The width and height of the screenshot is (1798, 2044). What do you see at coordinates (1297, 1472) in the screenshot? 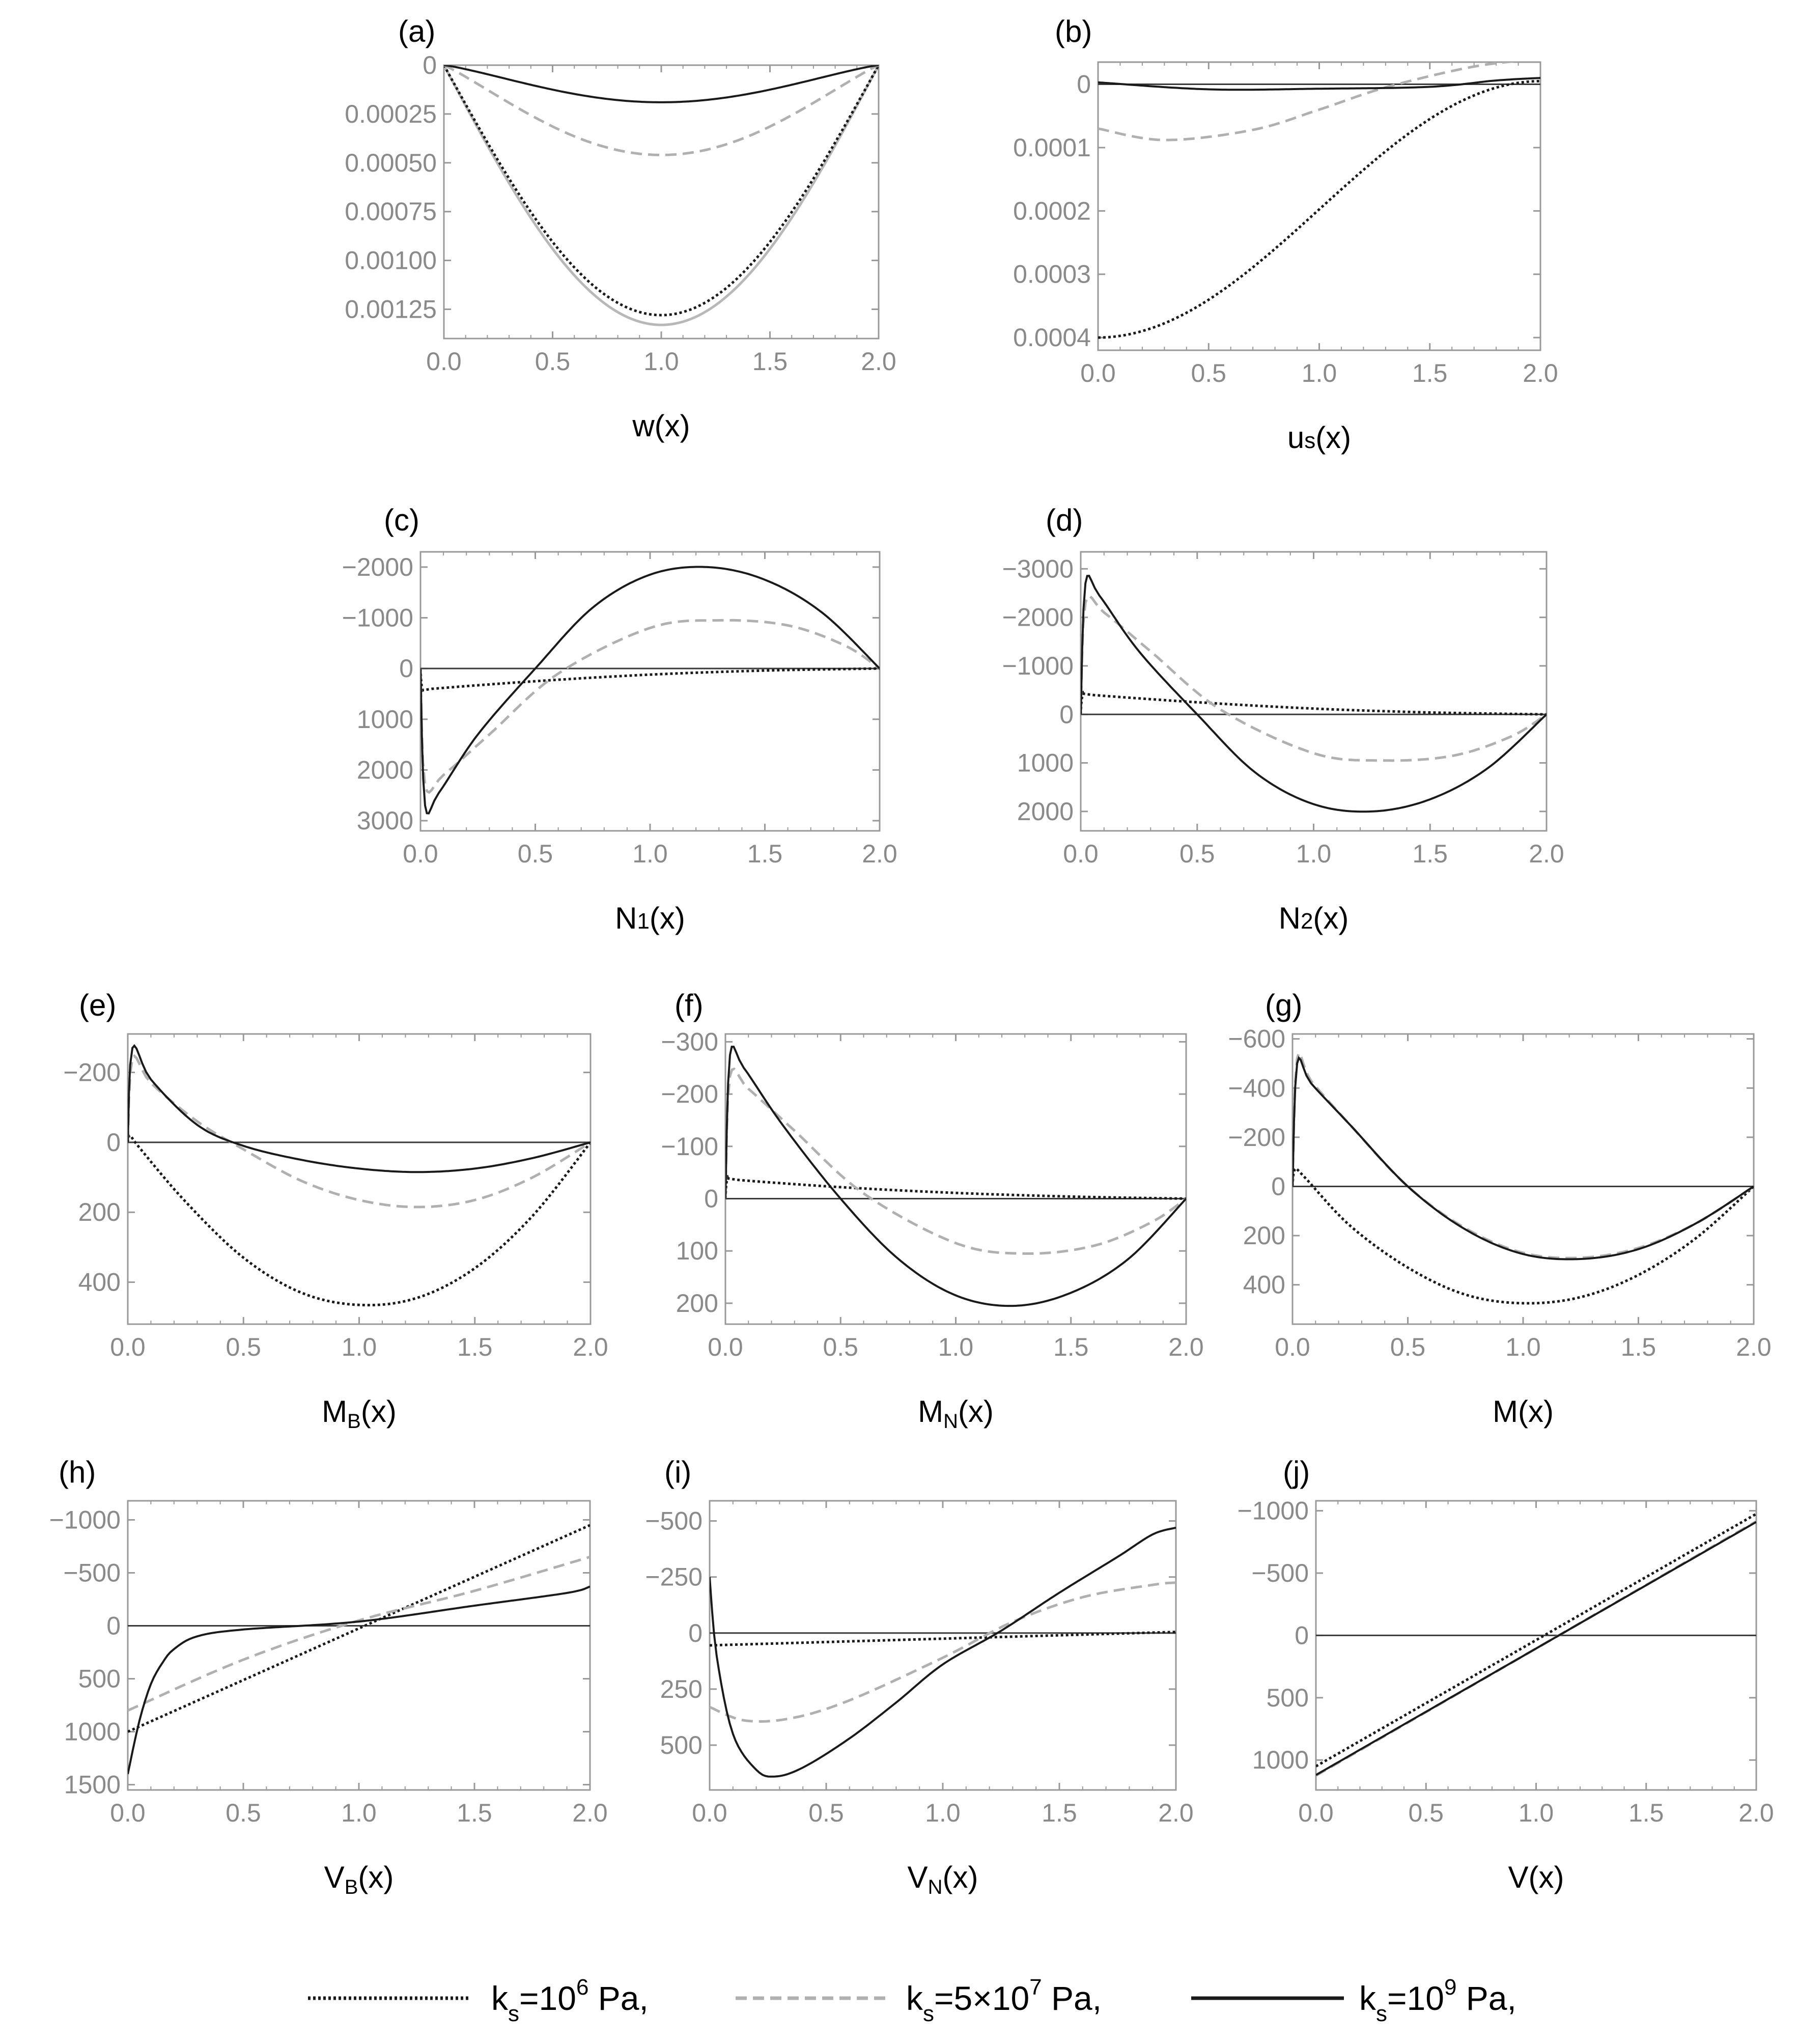
I see `panel-letter: (j)` at bounding box center [1297, 1472].